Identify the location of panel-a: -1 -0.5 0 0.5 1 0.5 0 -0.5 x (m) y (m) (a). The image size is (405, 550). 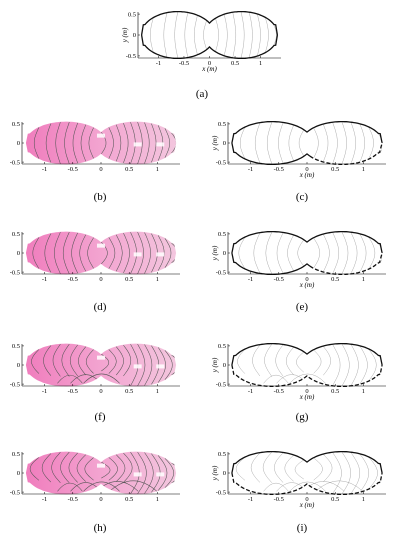
(201, 55).